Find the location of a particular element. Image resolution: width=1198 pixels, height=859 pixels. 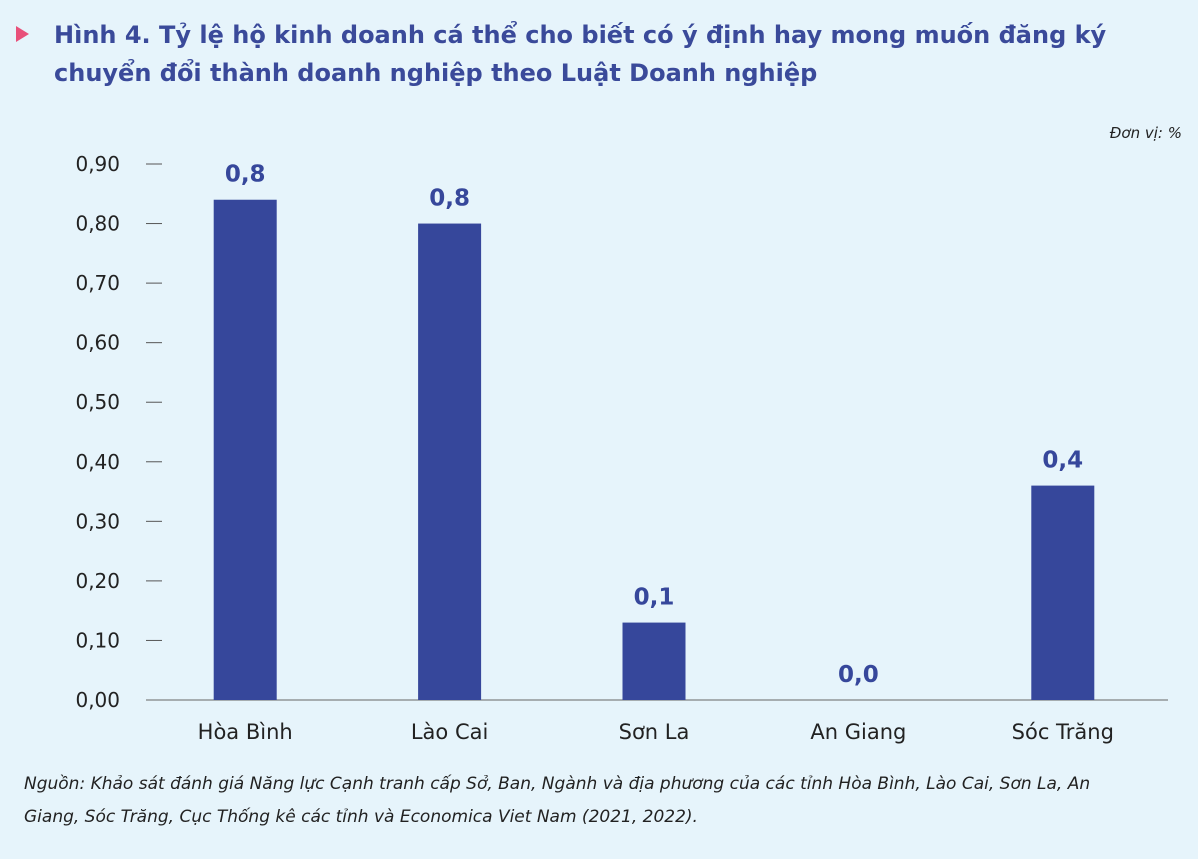

data-label: 0,4 is located at coordinates (1062, 461).